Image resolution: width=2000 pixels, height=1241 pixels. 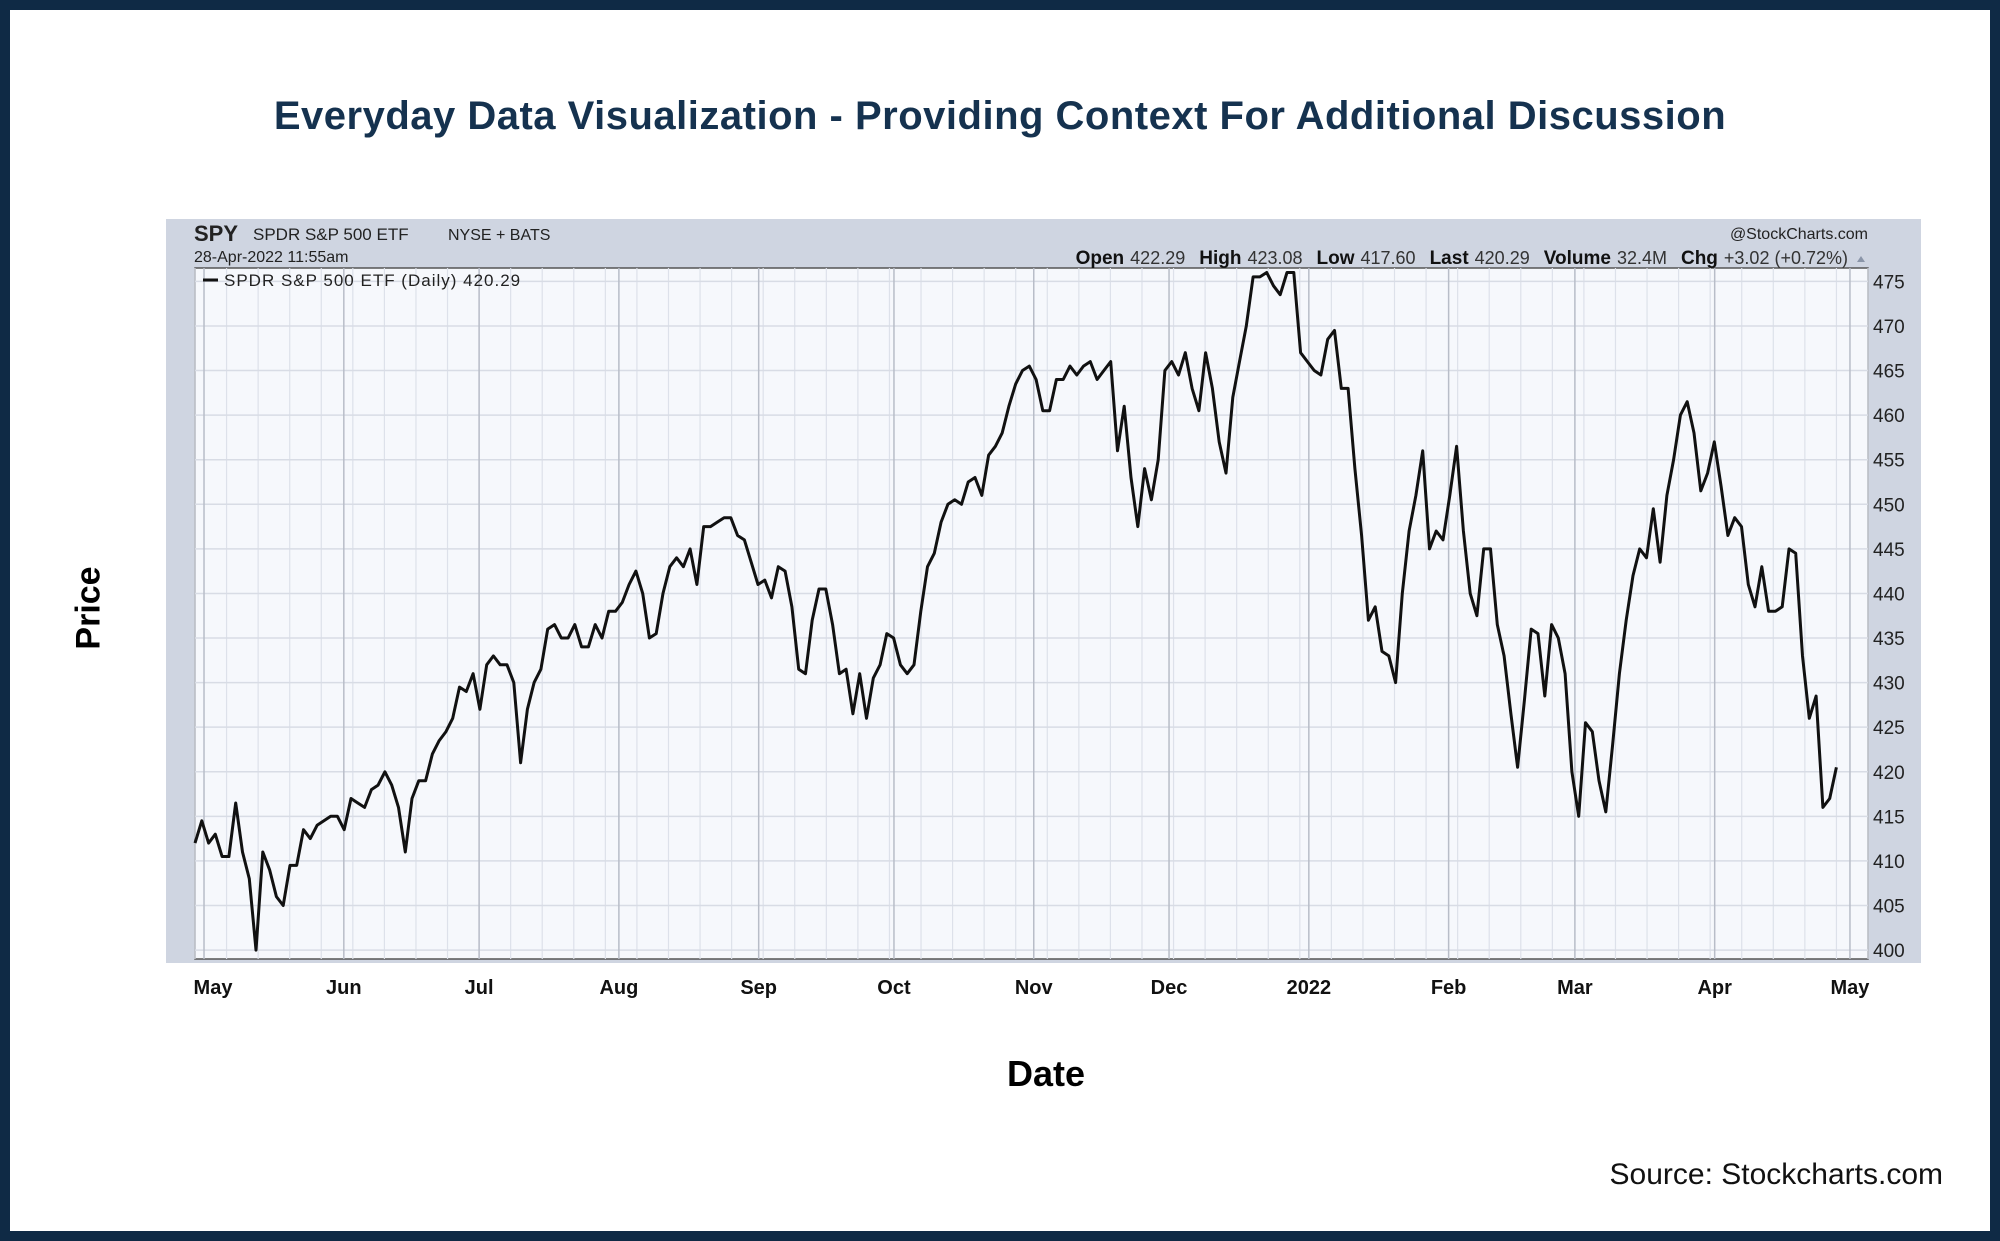 I want to click on x-ticks: May Jun Jul Aug Sep Oct Nov Dec 2022 Feb Mar Apr May, so click(x=1032, y=988).